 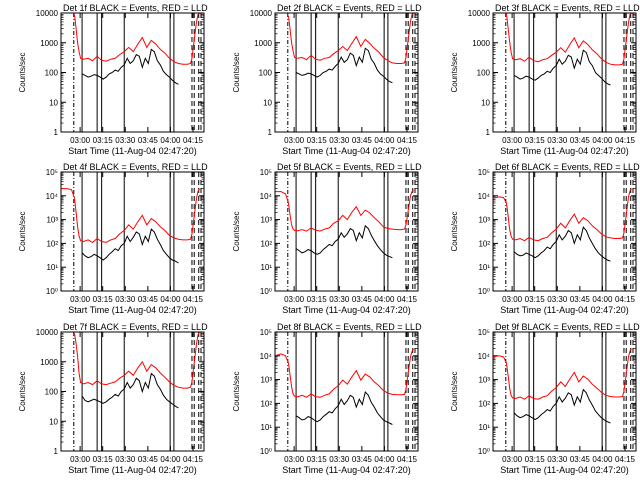 I want to click on panel-title: Det 6f BLACK = Events, RED = LLD, so click(x=567, y=167).